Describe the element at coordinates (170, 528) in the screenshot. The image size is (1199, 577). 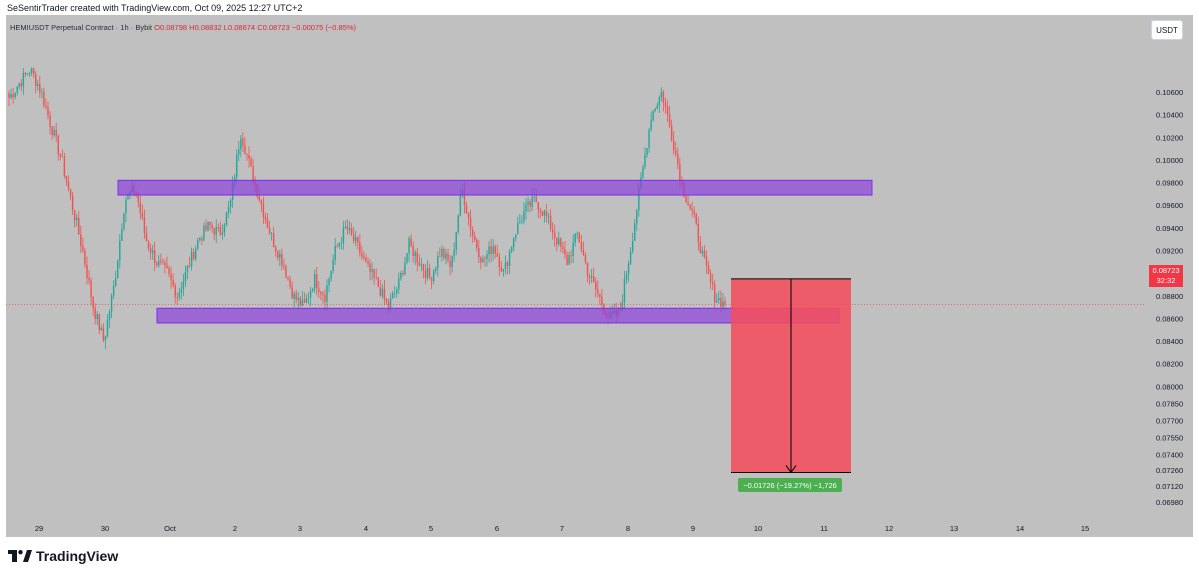
I see `x-tick-label: Oct` at that location.